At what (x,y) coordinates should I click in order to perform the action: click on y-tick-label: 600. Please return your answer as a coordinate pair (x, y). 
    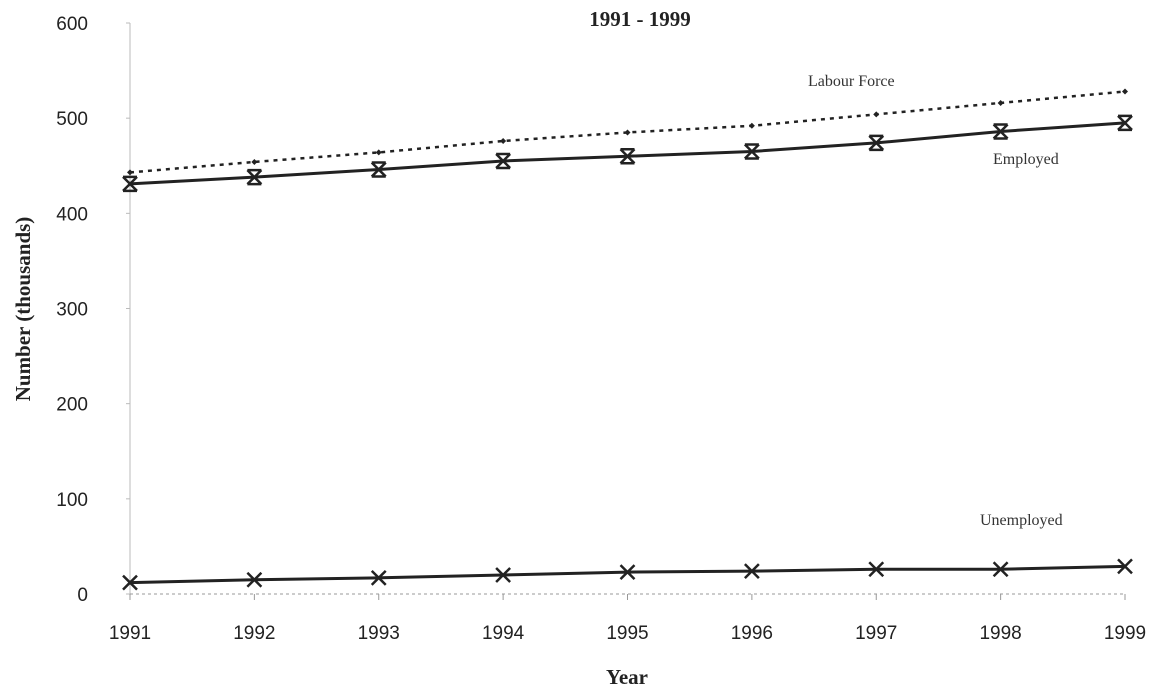
    Looking at the image, I should click on (72, 24).